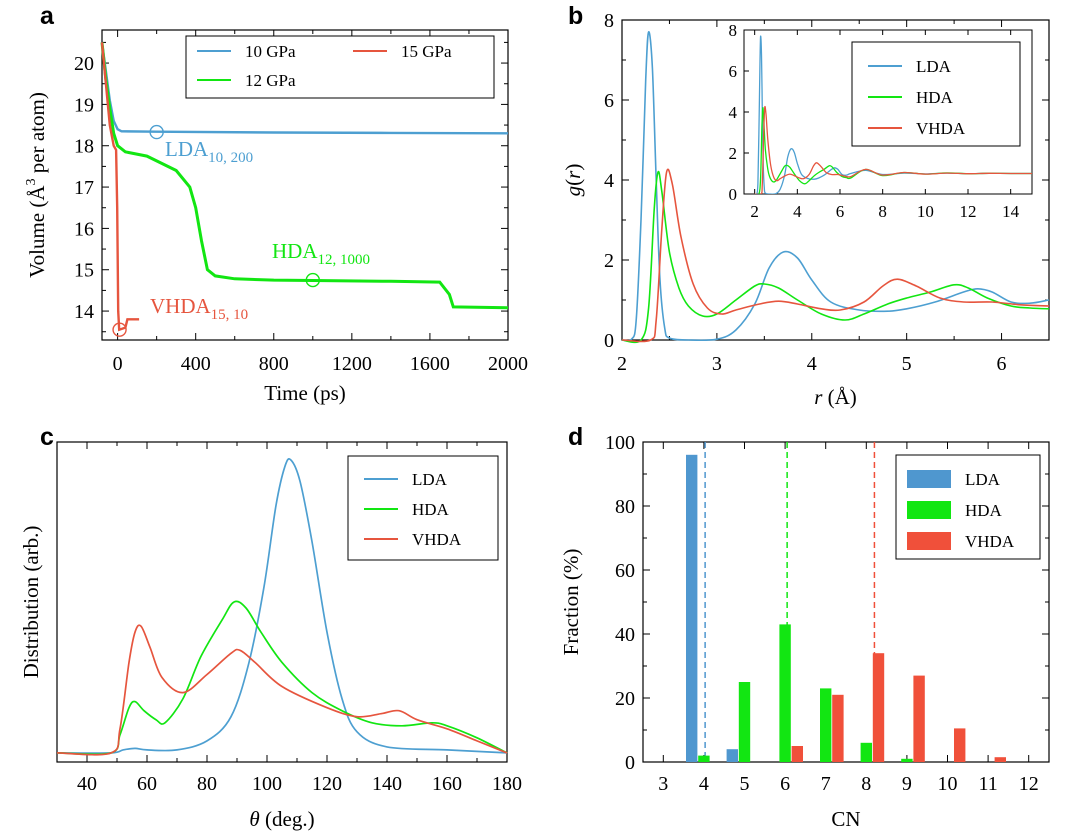  I want to click on y-tick-label: 2, so click(609, 261).